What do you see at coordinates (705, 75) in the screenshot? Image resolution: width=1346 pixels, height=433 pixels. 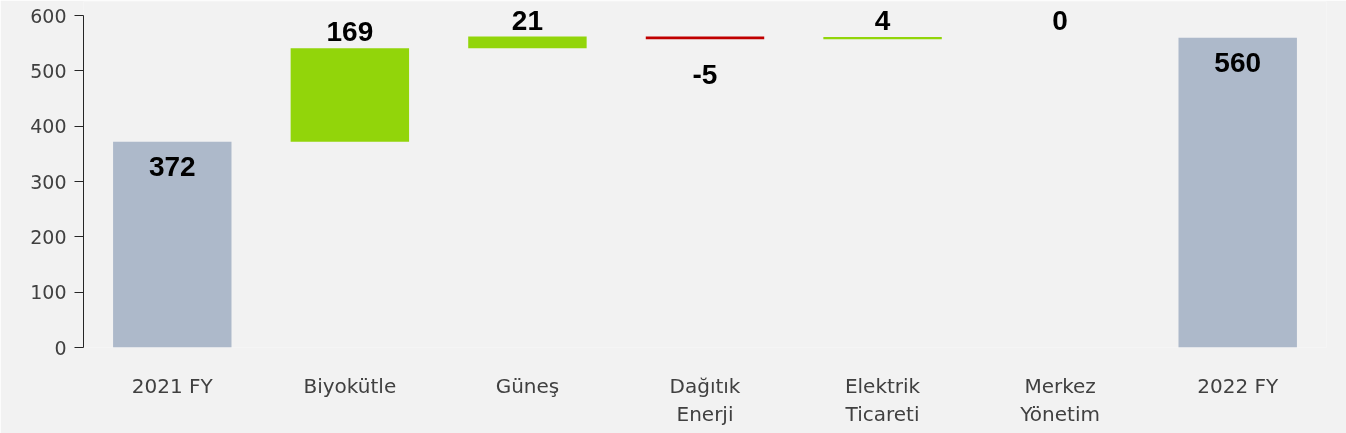 I see `data-label: -5` at bounding box center [705, 75].